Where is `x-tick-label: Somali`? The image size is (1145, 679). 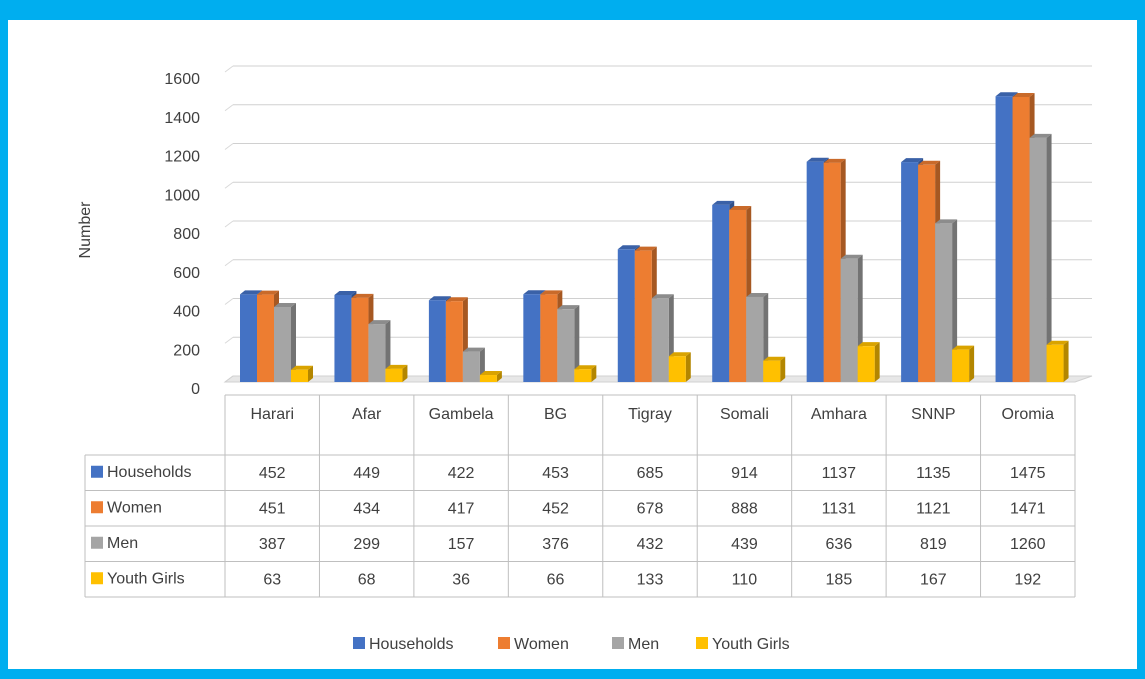 x-tick-label: Somali is located at coordinates (744, 414).